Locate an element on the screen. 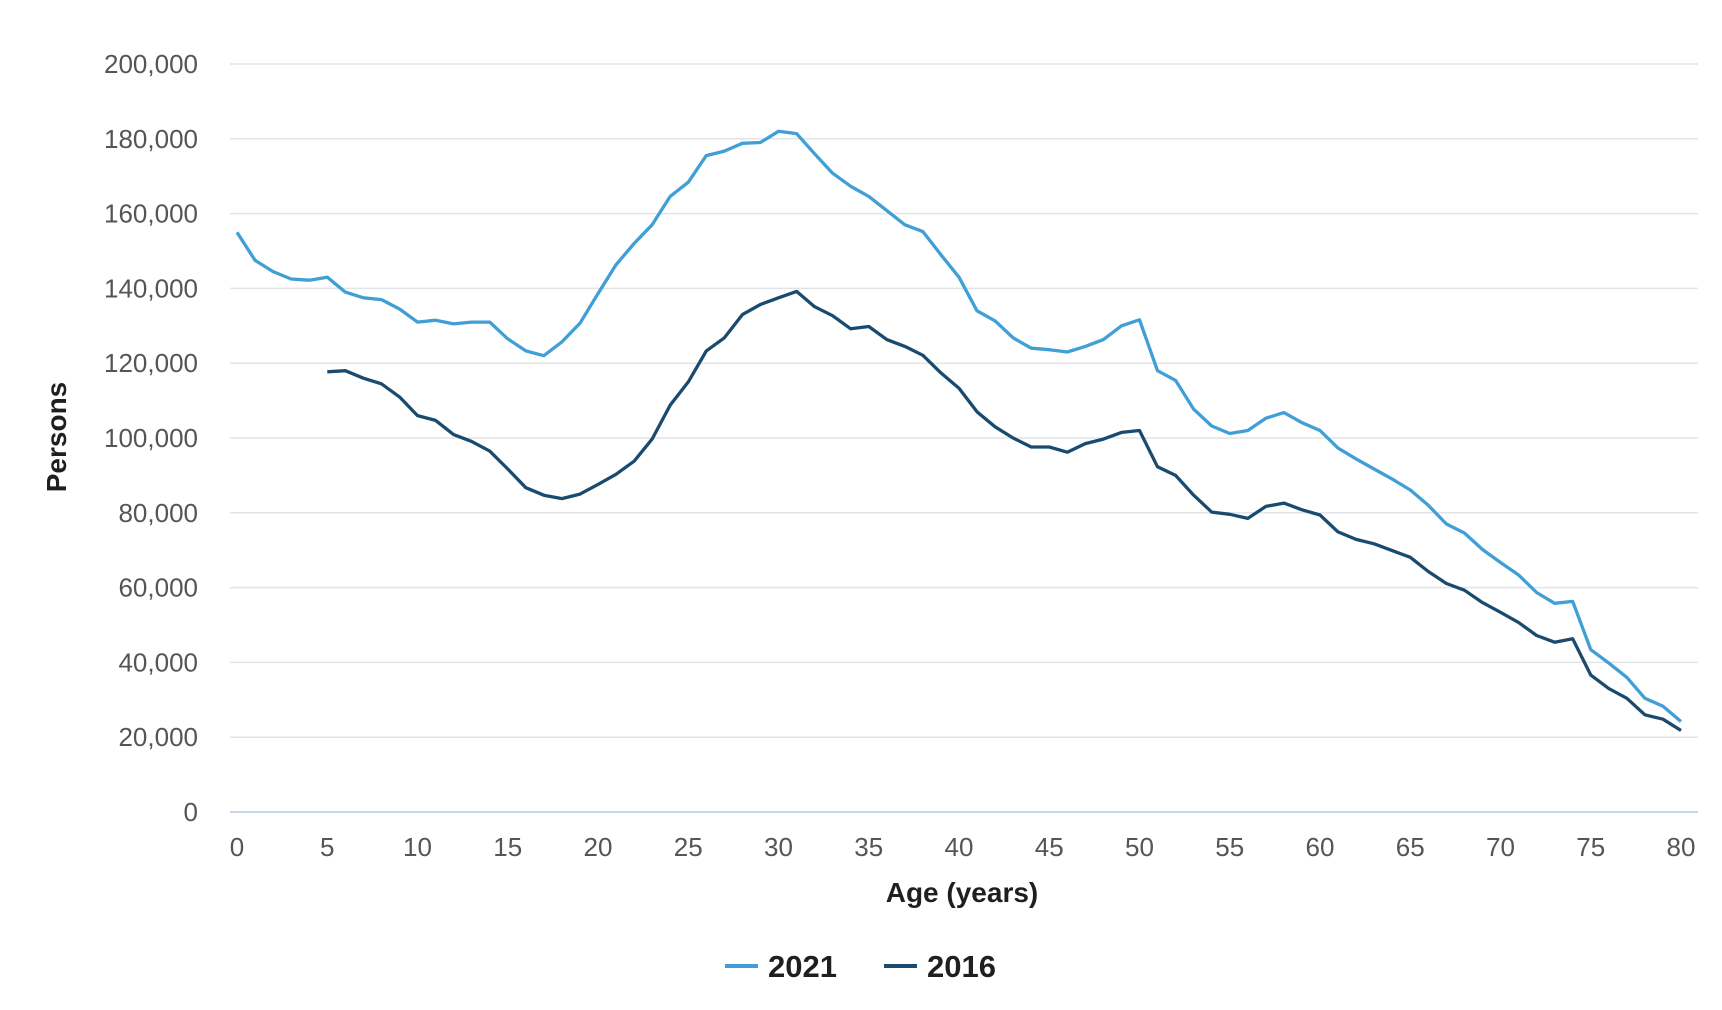 Image resolution: width=1722 pixels, height=1010 pixels. y-tick-label: 20,000 is located at coordinates (158, 737).